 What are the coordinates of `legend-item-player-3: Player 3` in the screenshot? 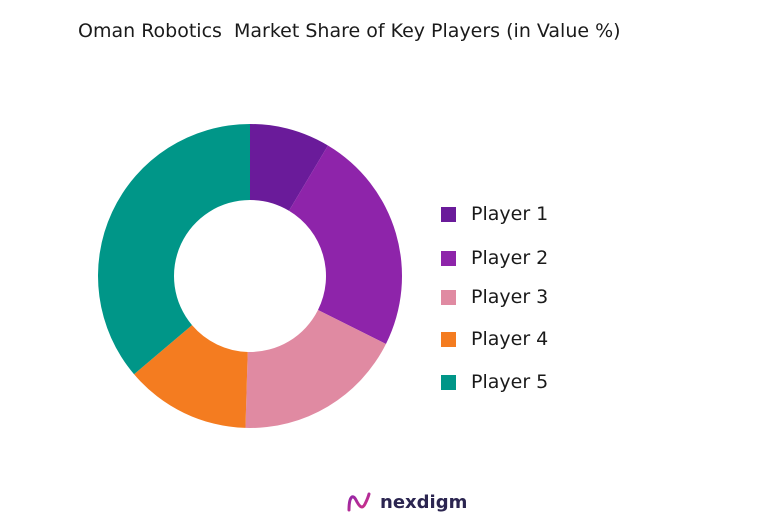 It's located at (494, 297).